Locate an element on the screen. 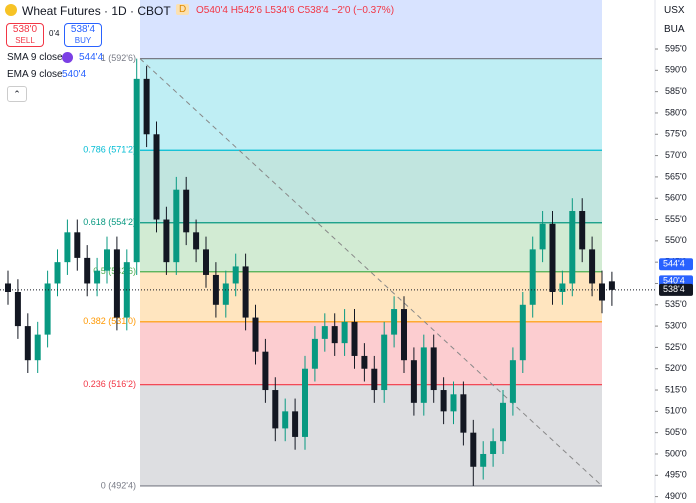 This screenshot has height=503, width=696. spread: 0'4 is located at coordinates (54, 33).